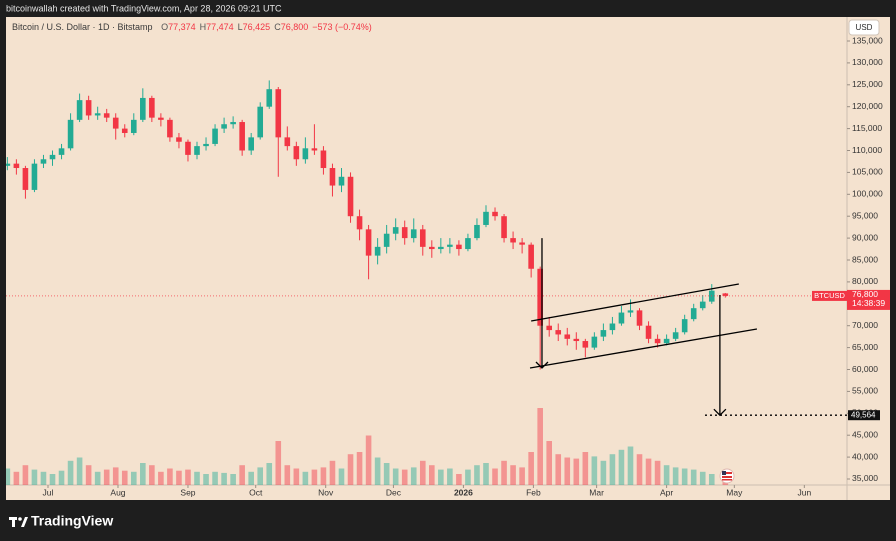 This screenshot has width=896, height=541. Describe the element at coordinates (727, 473) in the screenshot. I see `flag-stripe` at that location.